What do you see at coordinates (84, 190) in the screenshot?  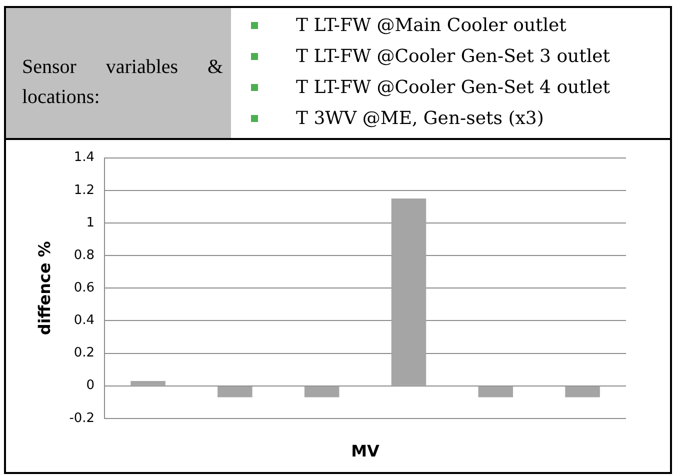 I see `y-tick-label: 1.2` at bounding box center [84, 190].